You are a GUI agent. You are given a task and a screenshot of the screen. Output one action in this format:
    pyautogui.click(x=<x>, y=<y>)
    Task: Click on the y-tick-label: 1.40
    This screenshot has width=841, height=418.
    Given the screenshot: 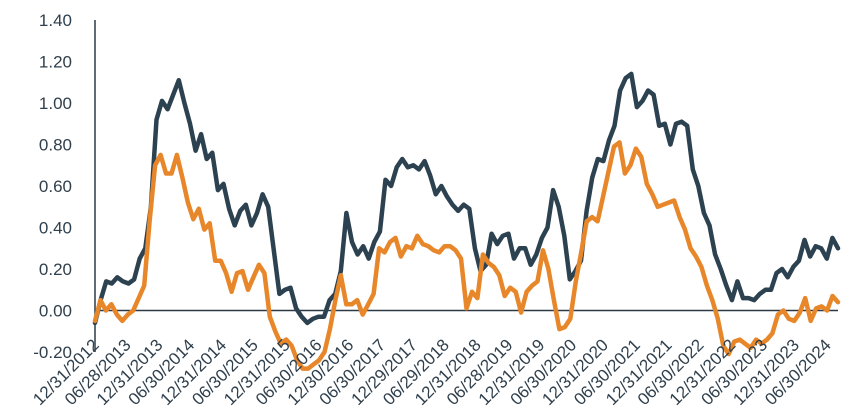 What is the action you would take?
    pyautogui.click(x=55, y=20)
    